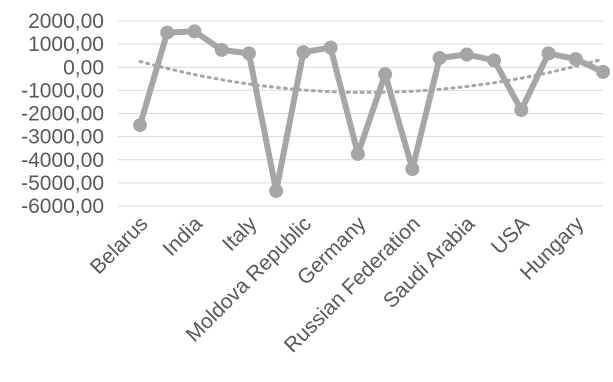 The height and width of the screenshot is (382, 613). I want to click on y-tick-label: -2000,00, so click(62, 114).